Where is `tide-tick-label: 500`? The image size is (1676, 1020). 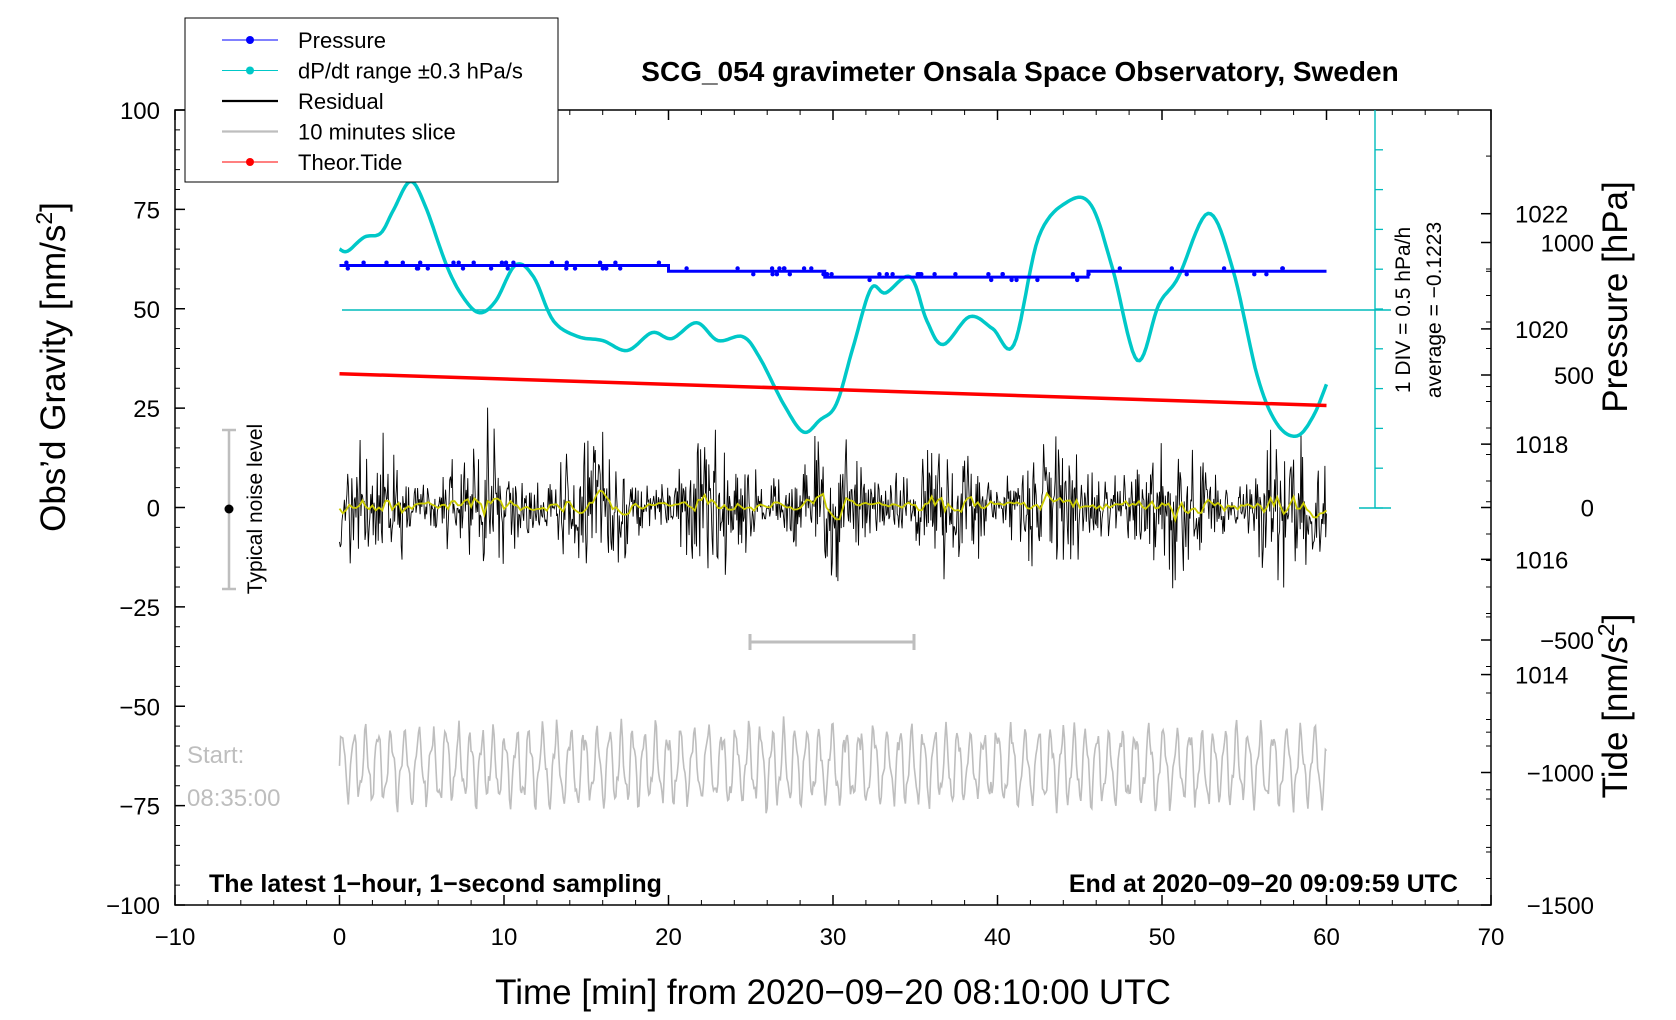 tide-tick-label: 500 is located at coordinates (1574, 376).